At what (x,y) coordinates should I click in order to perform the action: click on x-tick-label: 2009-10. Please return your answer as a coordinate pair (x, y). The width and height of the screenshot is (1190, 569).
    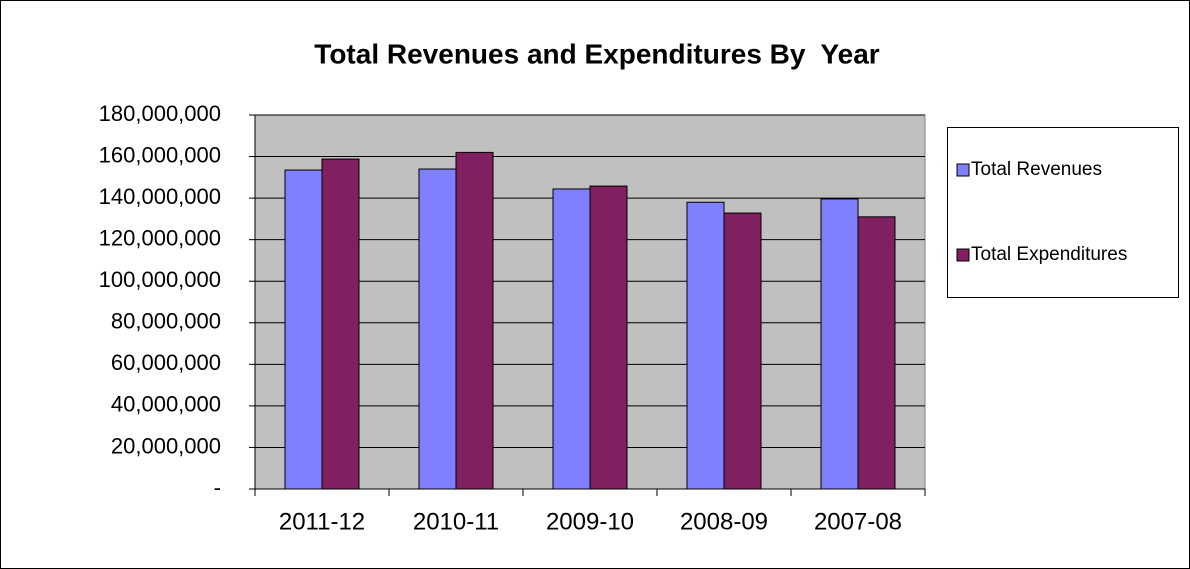
    Looking at the image, I should click on (590, 521).